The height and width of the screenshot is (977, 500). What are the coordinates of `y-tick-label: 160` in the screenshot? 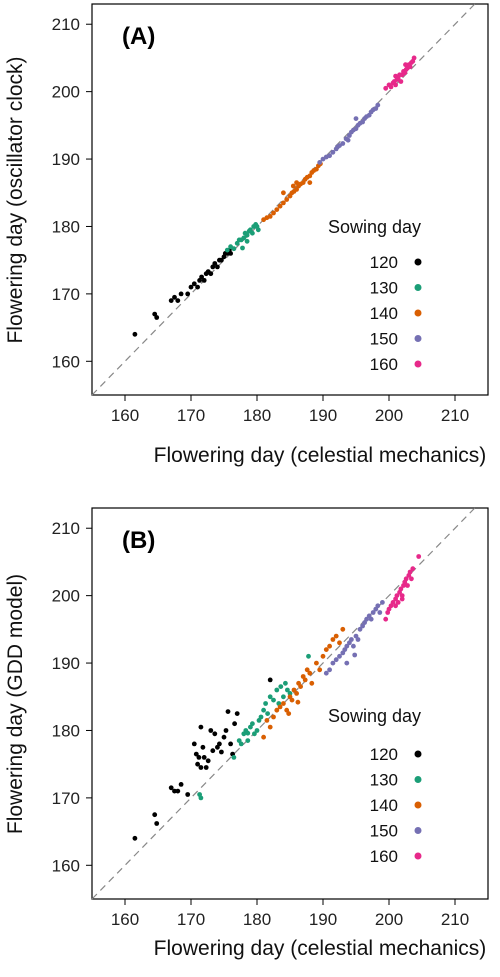 It's located at (66, 361).